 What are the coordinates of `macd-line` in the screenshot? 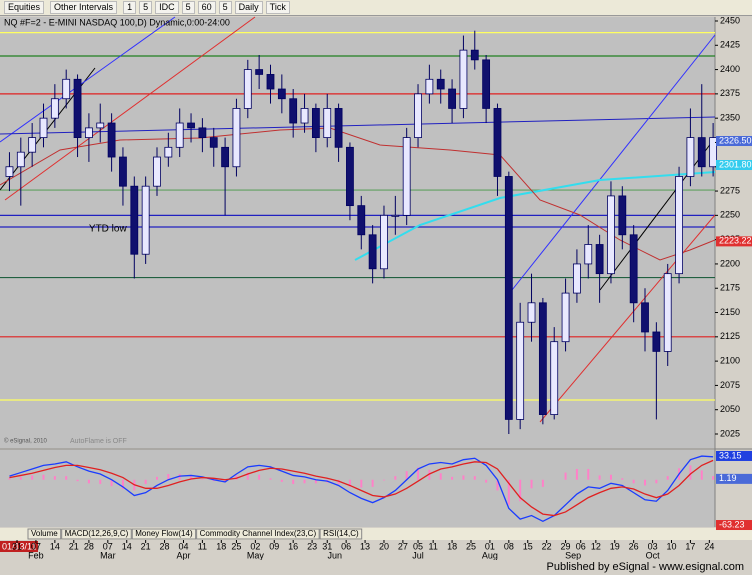 It's located at (361, 488).